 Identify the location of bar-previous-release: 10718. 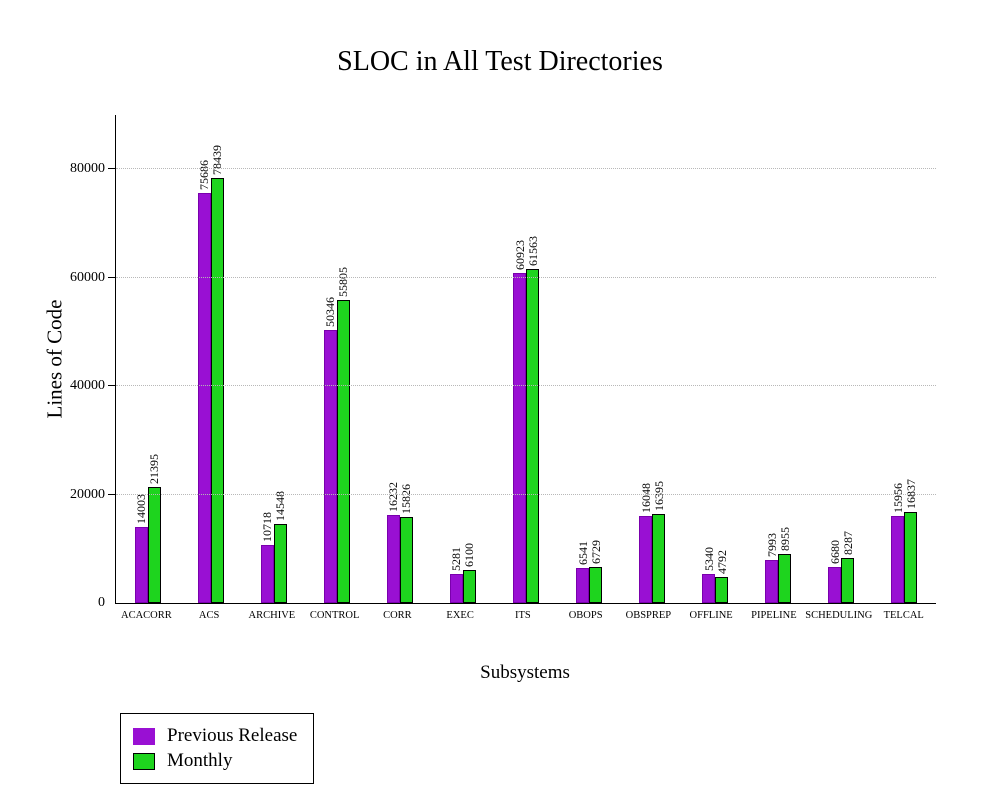
(267, 557).